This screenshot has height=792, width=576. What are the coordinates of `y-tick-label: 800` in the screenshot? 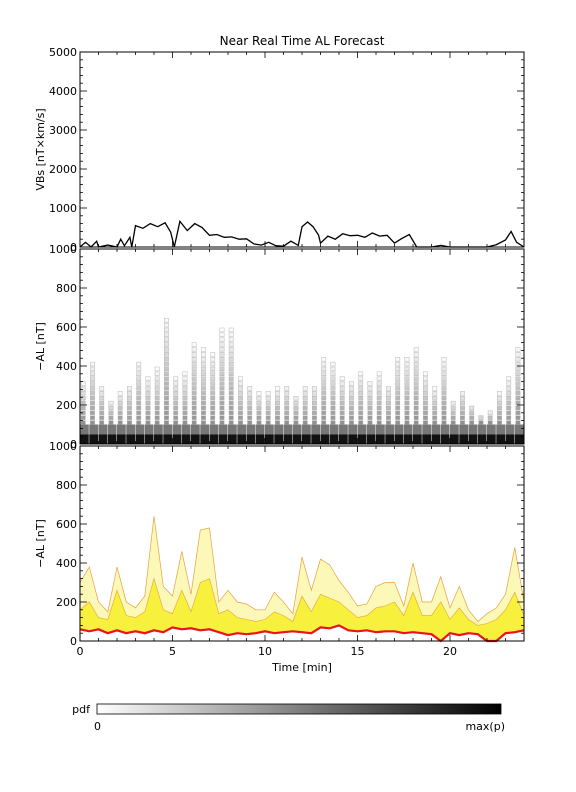 It's located at (66, 288).